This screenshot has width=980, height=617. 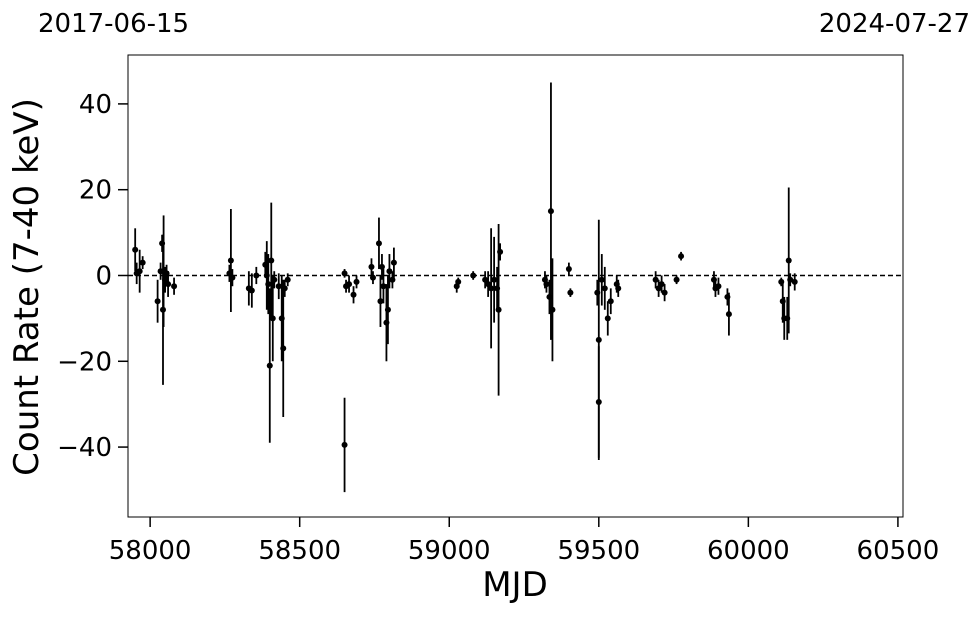 What do you see at coordinates (84, 448) in the screenshot?
I see `y-tick-label: −40` at bounding box center [84, 448].